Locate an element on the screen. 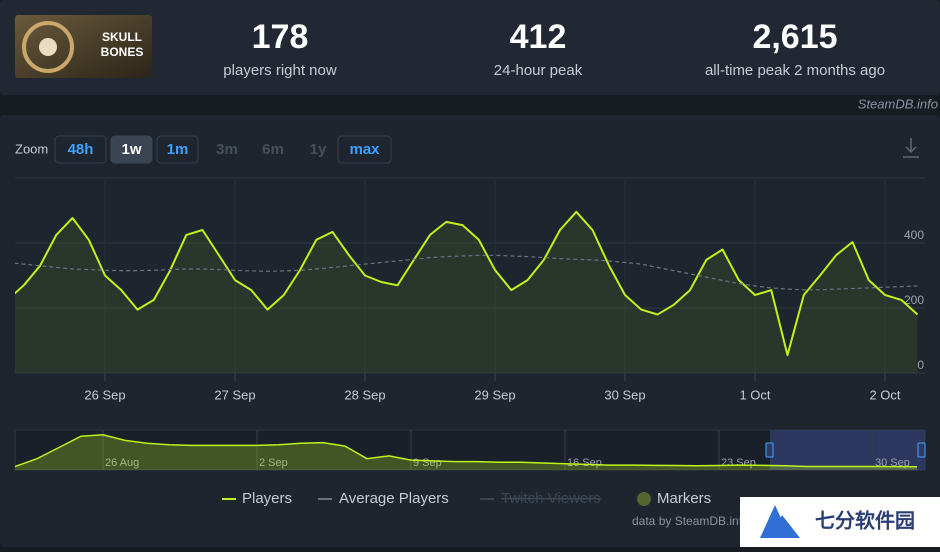 The width and height of the screenshot is (940, 552). navigator-label: 2 Sep is located at coordinates (273, 463).